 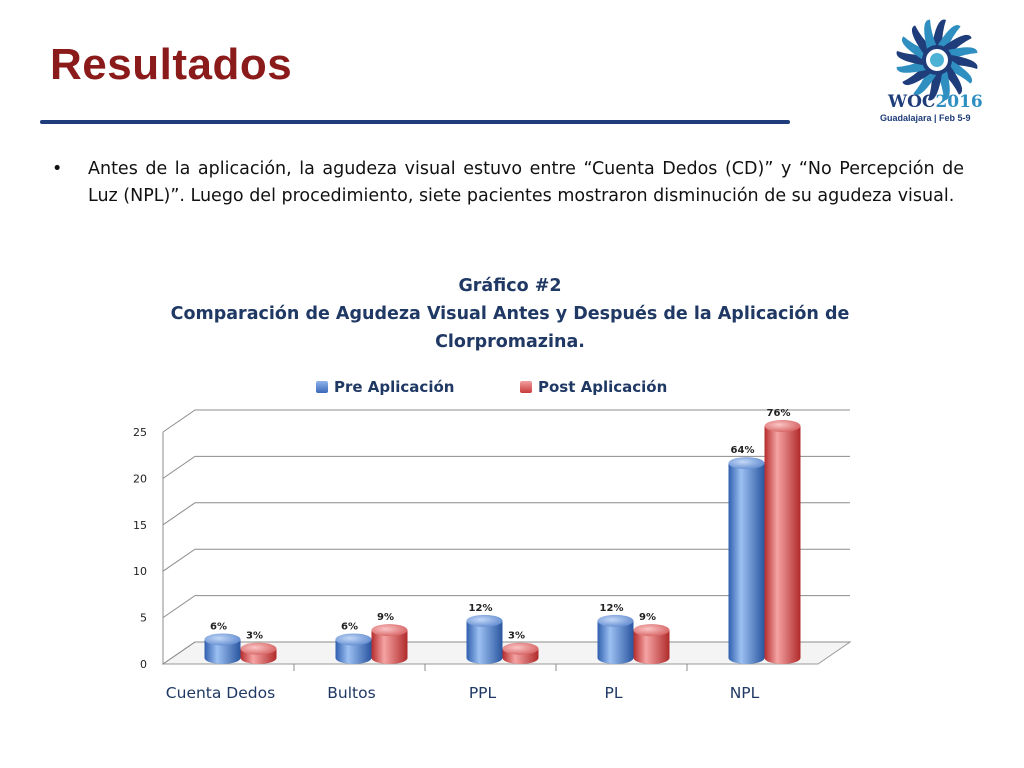 I want to click on data-label: 64%, so click(x=743, y=450).